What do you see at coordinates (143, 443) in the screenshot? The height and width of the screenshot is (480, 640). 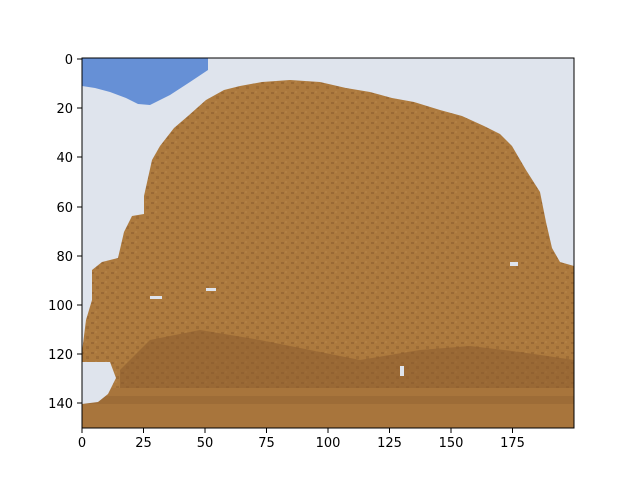 I see `x-tick-label: 25` at bounding box center [143, 443].